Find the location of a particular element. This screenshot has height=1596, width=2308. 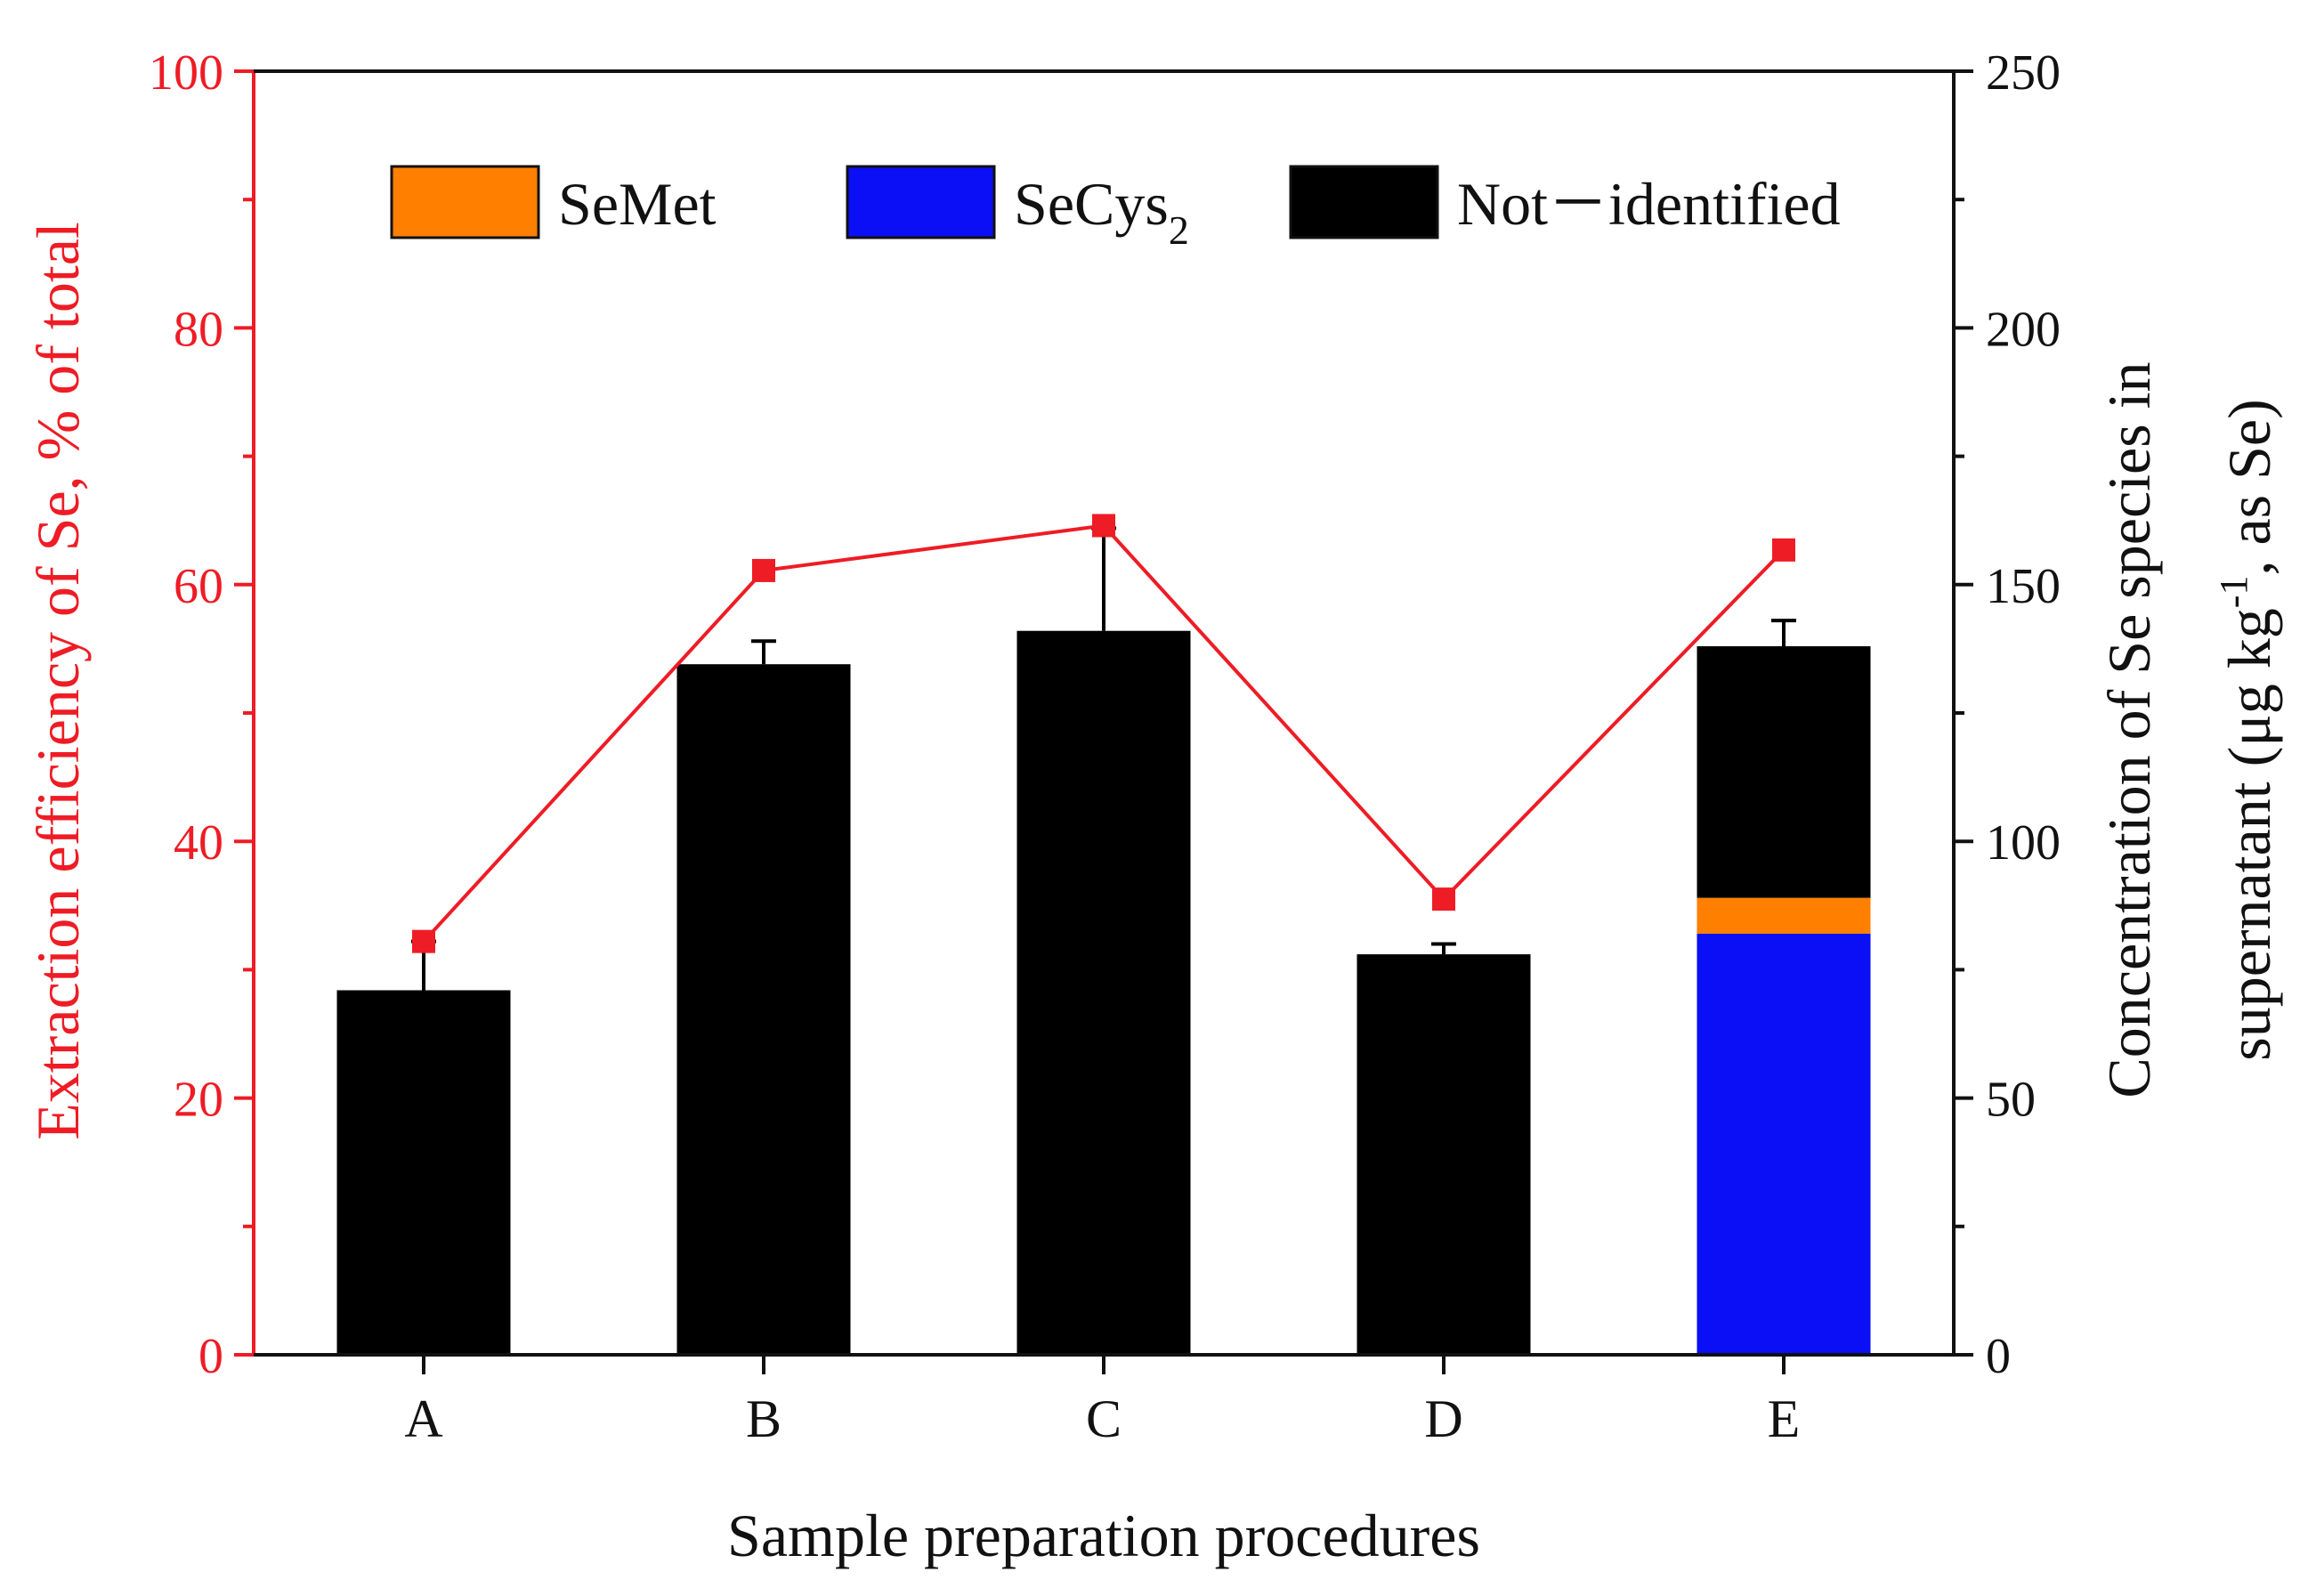

left-axis-title: Extraction efficiency of Se, % of total is located at coordinates (58, 681).